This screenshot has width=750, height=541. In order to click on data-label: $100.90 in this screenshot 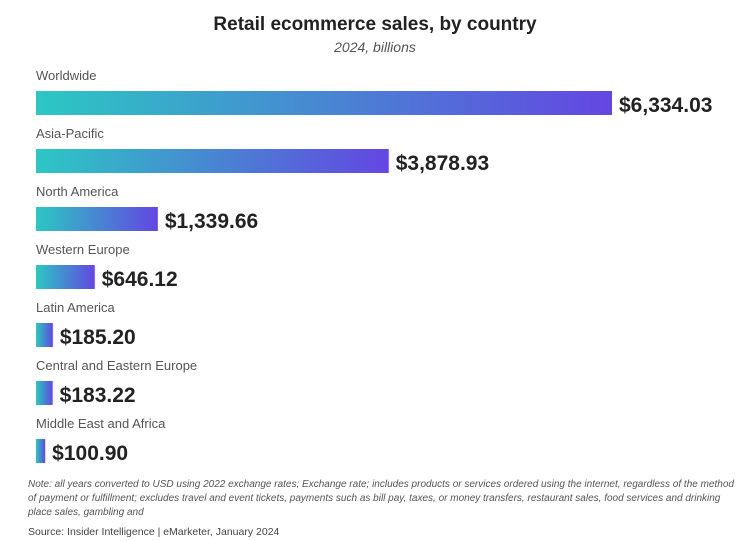, I will do `click(90, 453)`.